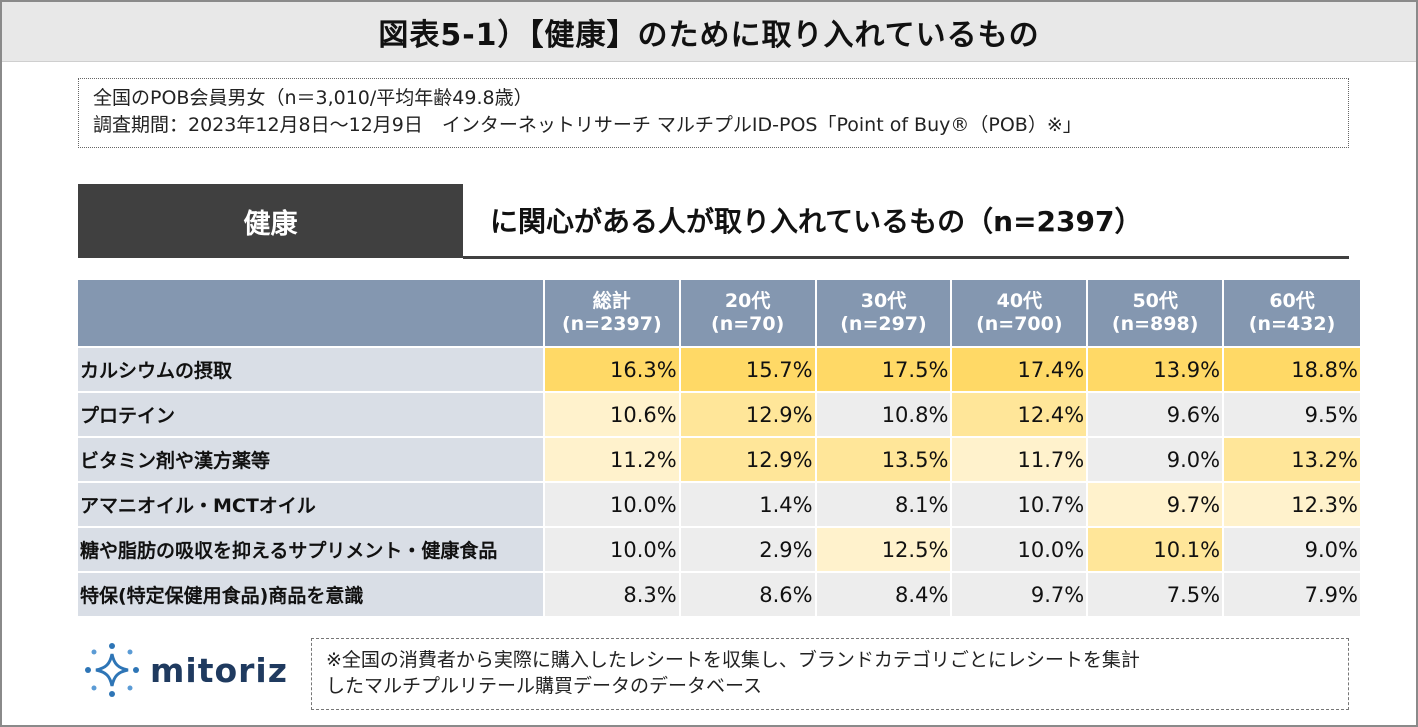  What do you see at coordinates (748, 503) in the screenshot?
I see `value-cell: 1.4%` at bounding box center [748, 503].